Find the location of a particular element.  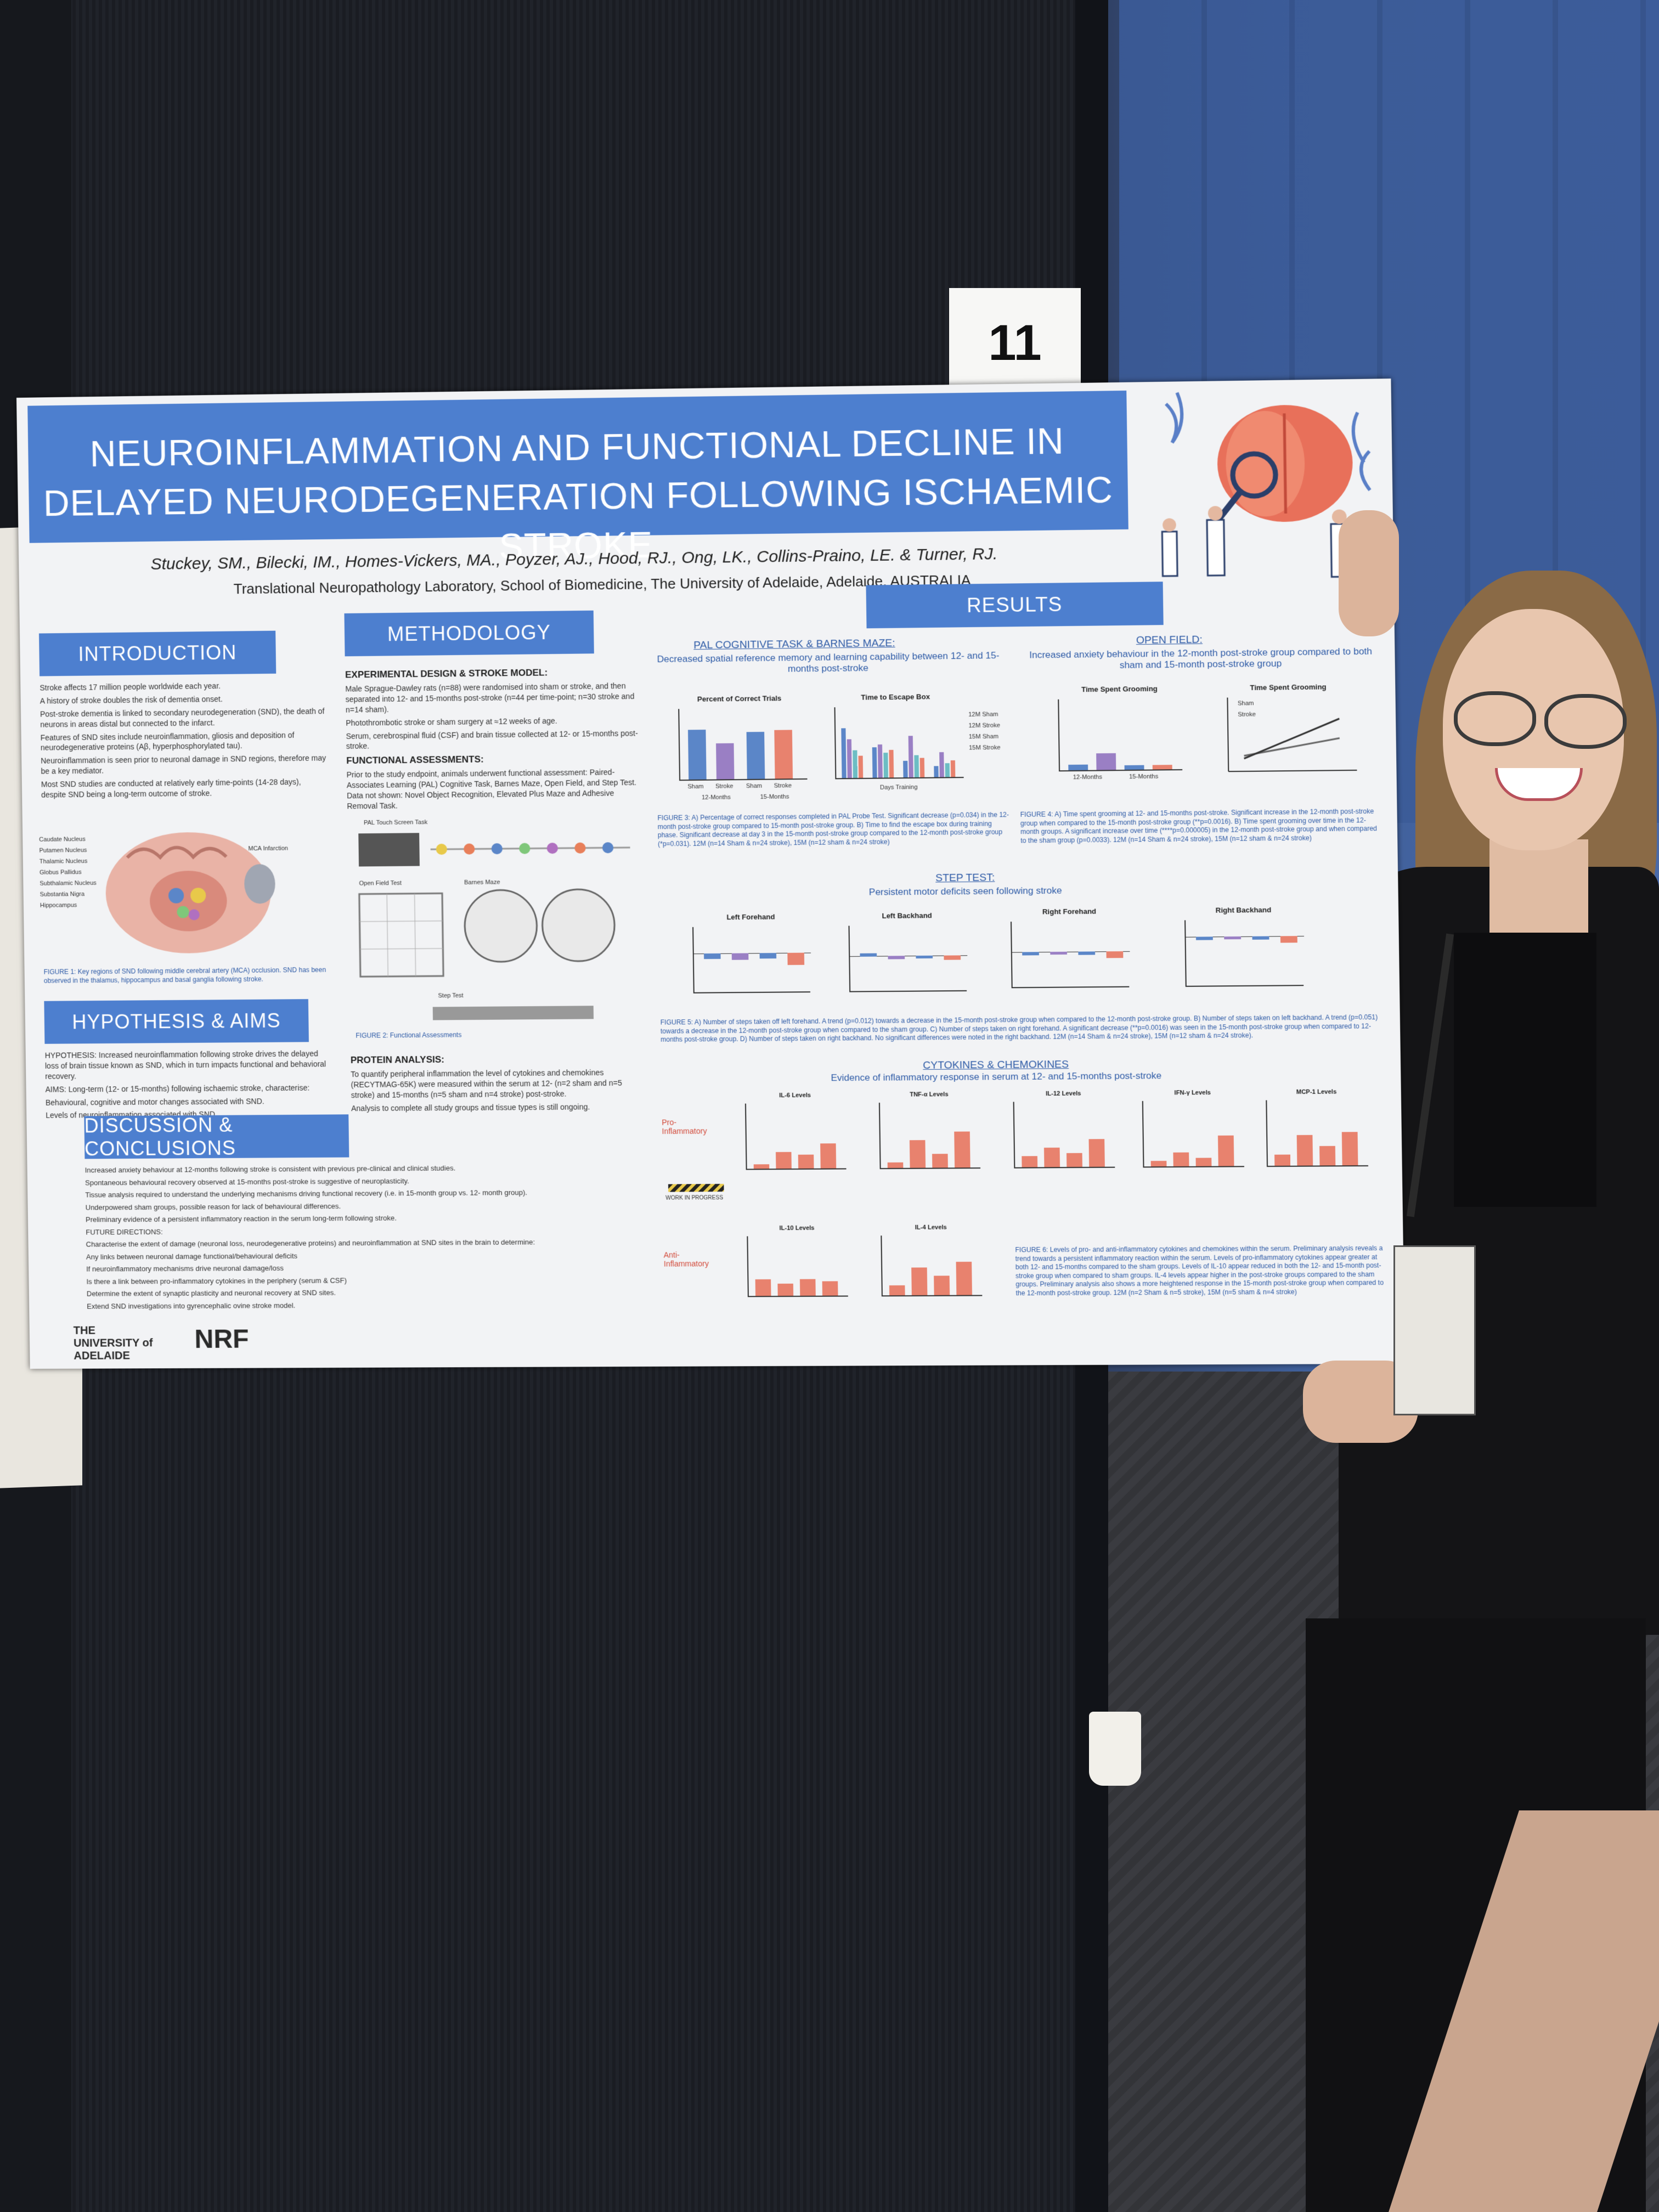

pct-correct-title: Percent of Correct Trials is located at coordinates (739, 698).